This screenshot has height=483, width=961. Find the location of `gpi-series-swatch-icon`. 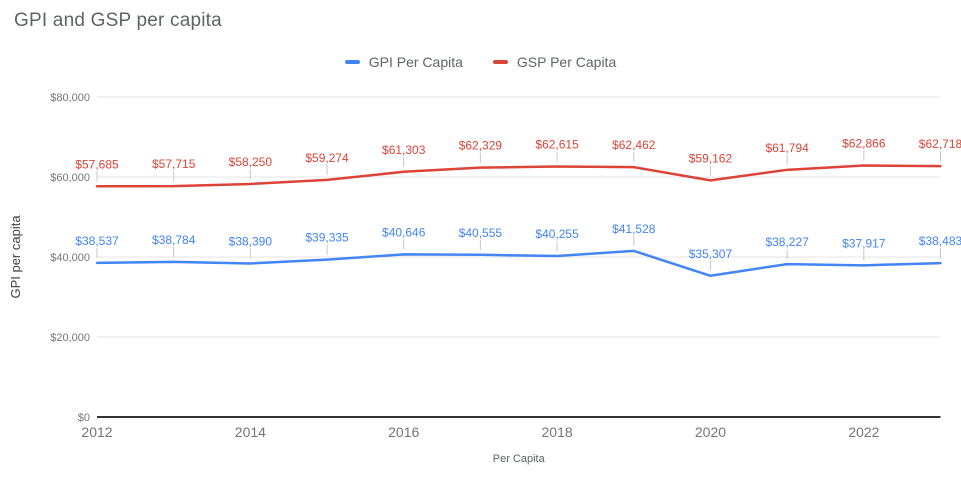

gpi-series-swatch-icon is located at coordinates (352, 62).